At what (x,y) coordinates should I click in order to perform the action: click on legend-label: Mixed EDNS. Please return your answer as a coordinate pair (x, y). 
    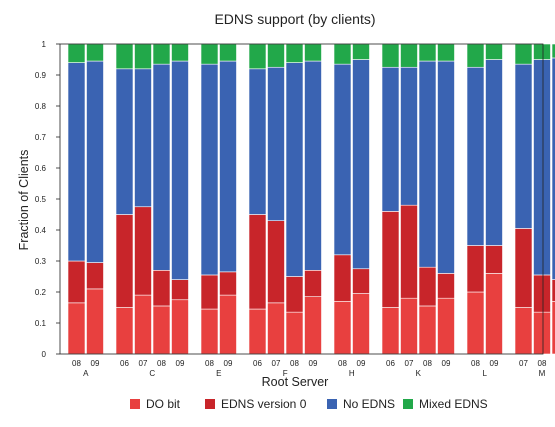
    Looking at the image, I should click on (453, 404).